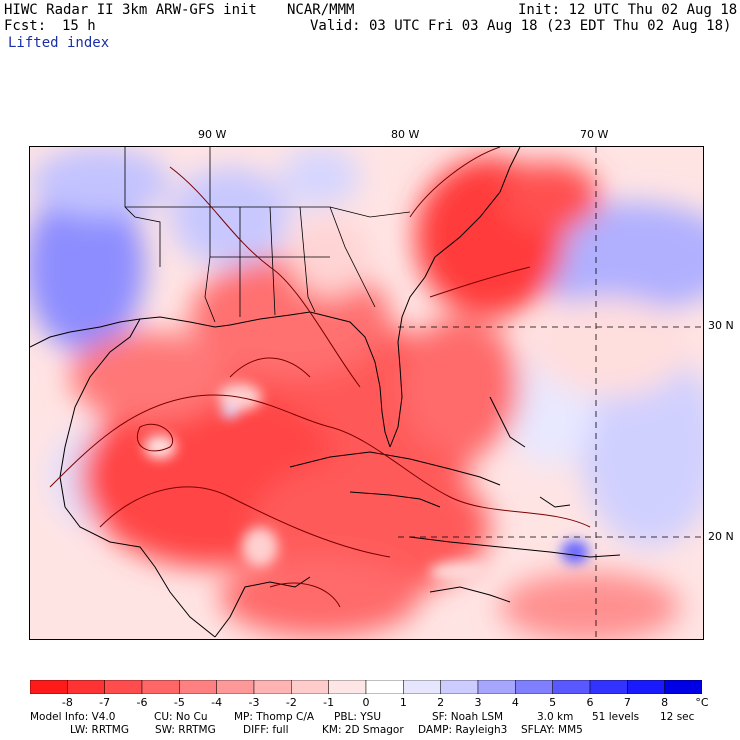 Image resolution: width=740 pixels, height=740 pixels. I want to click on forecast-hour: 15 h, so click(79, 26).